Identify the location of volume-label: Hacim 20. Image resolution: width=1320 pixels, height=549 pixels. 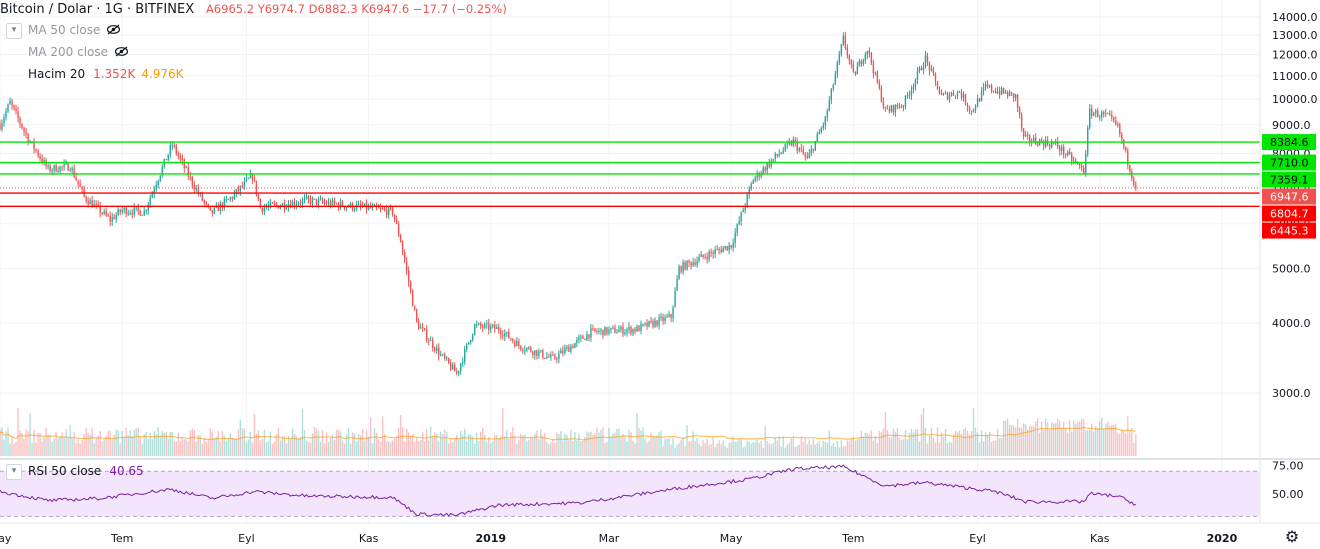
(57, 74).